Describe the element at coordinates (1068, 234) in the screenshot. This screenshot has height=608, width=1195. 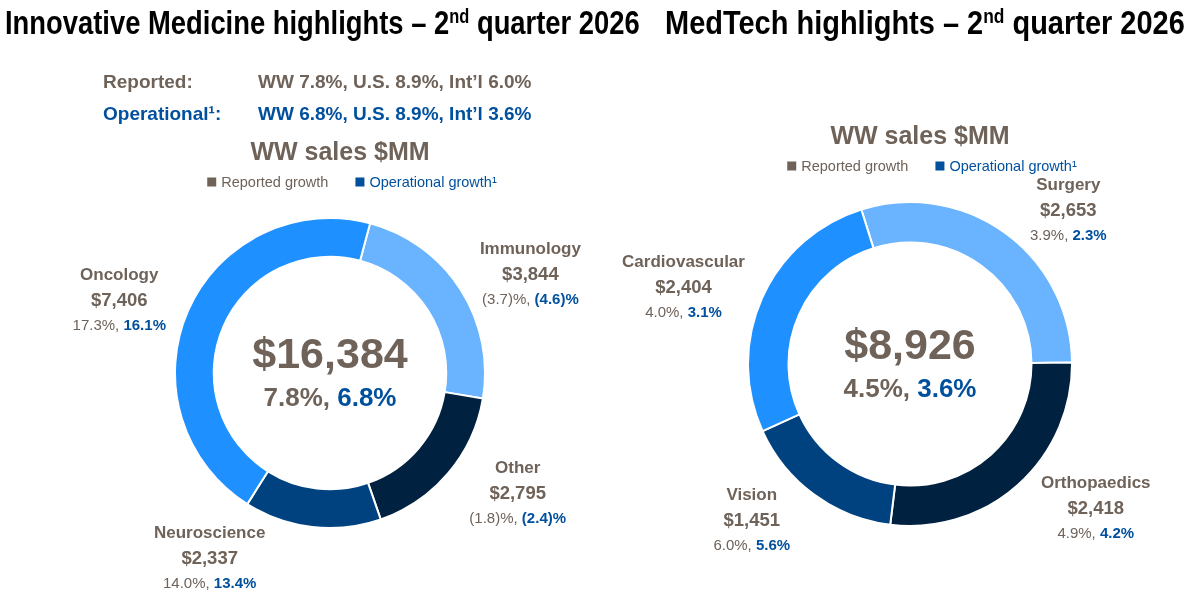
I see `text: 3.9%, 2.3%` at that location.